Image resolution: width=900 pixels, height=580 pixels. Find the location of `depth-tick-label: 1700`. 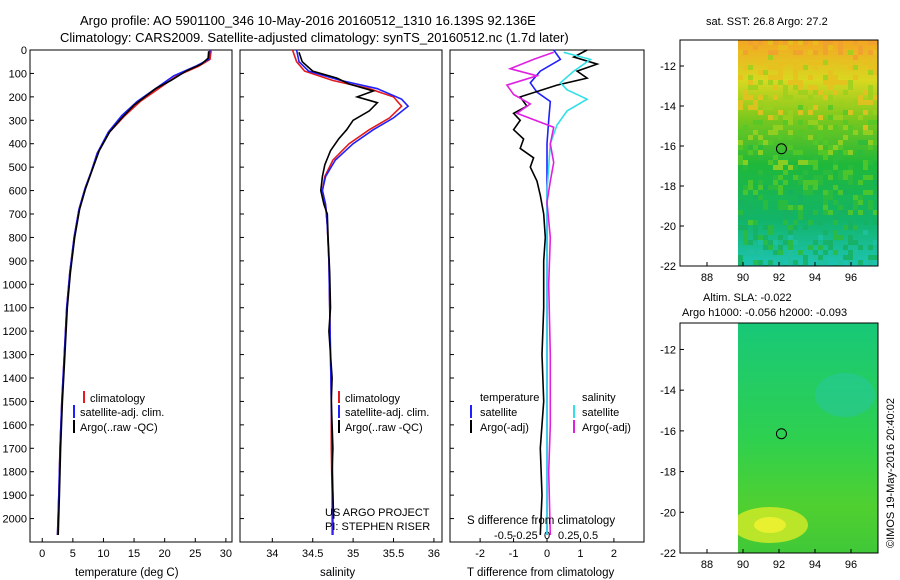

depth-tick-label: 1700 is located at coordinates (15, 449).